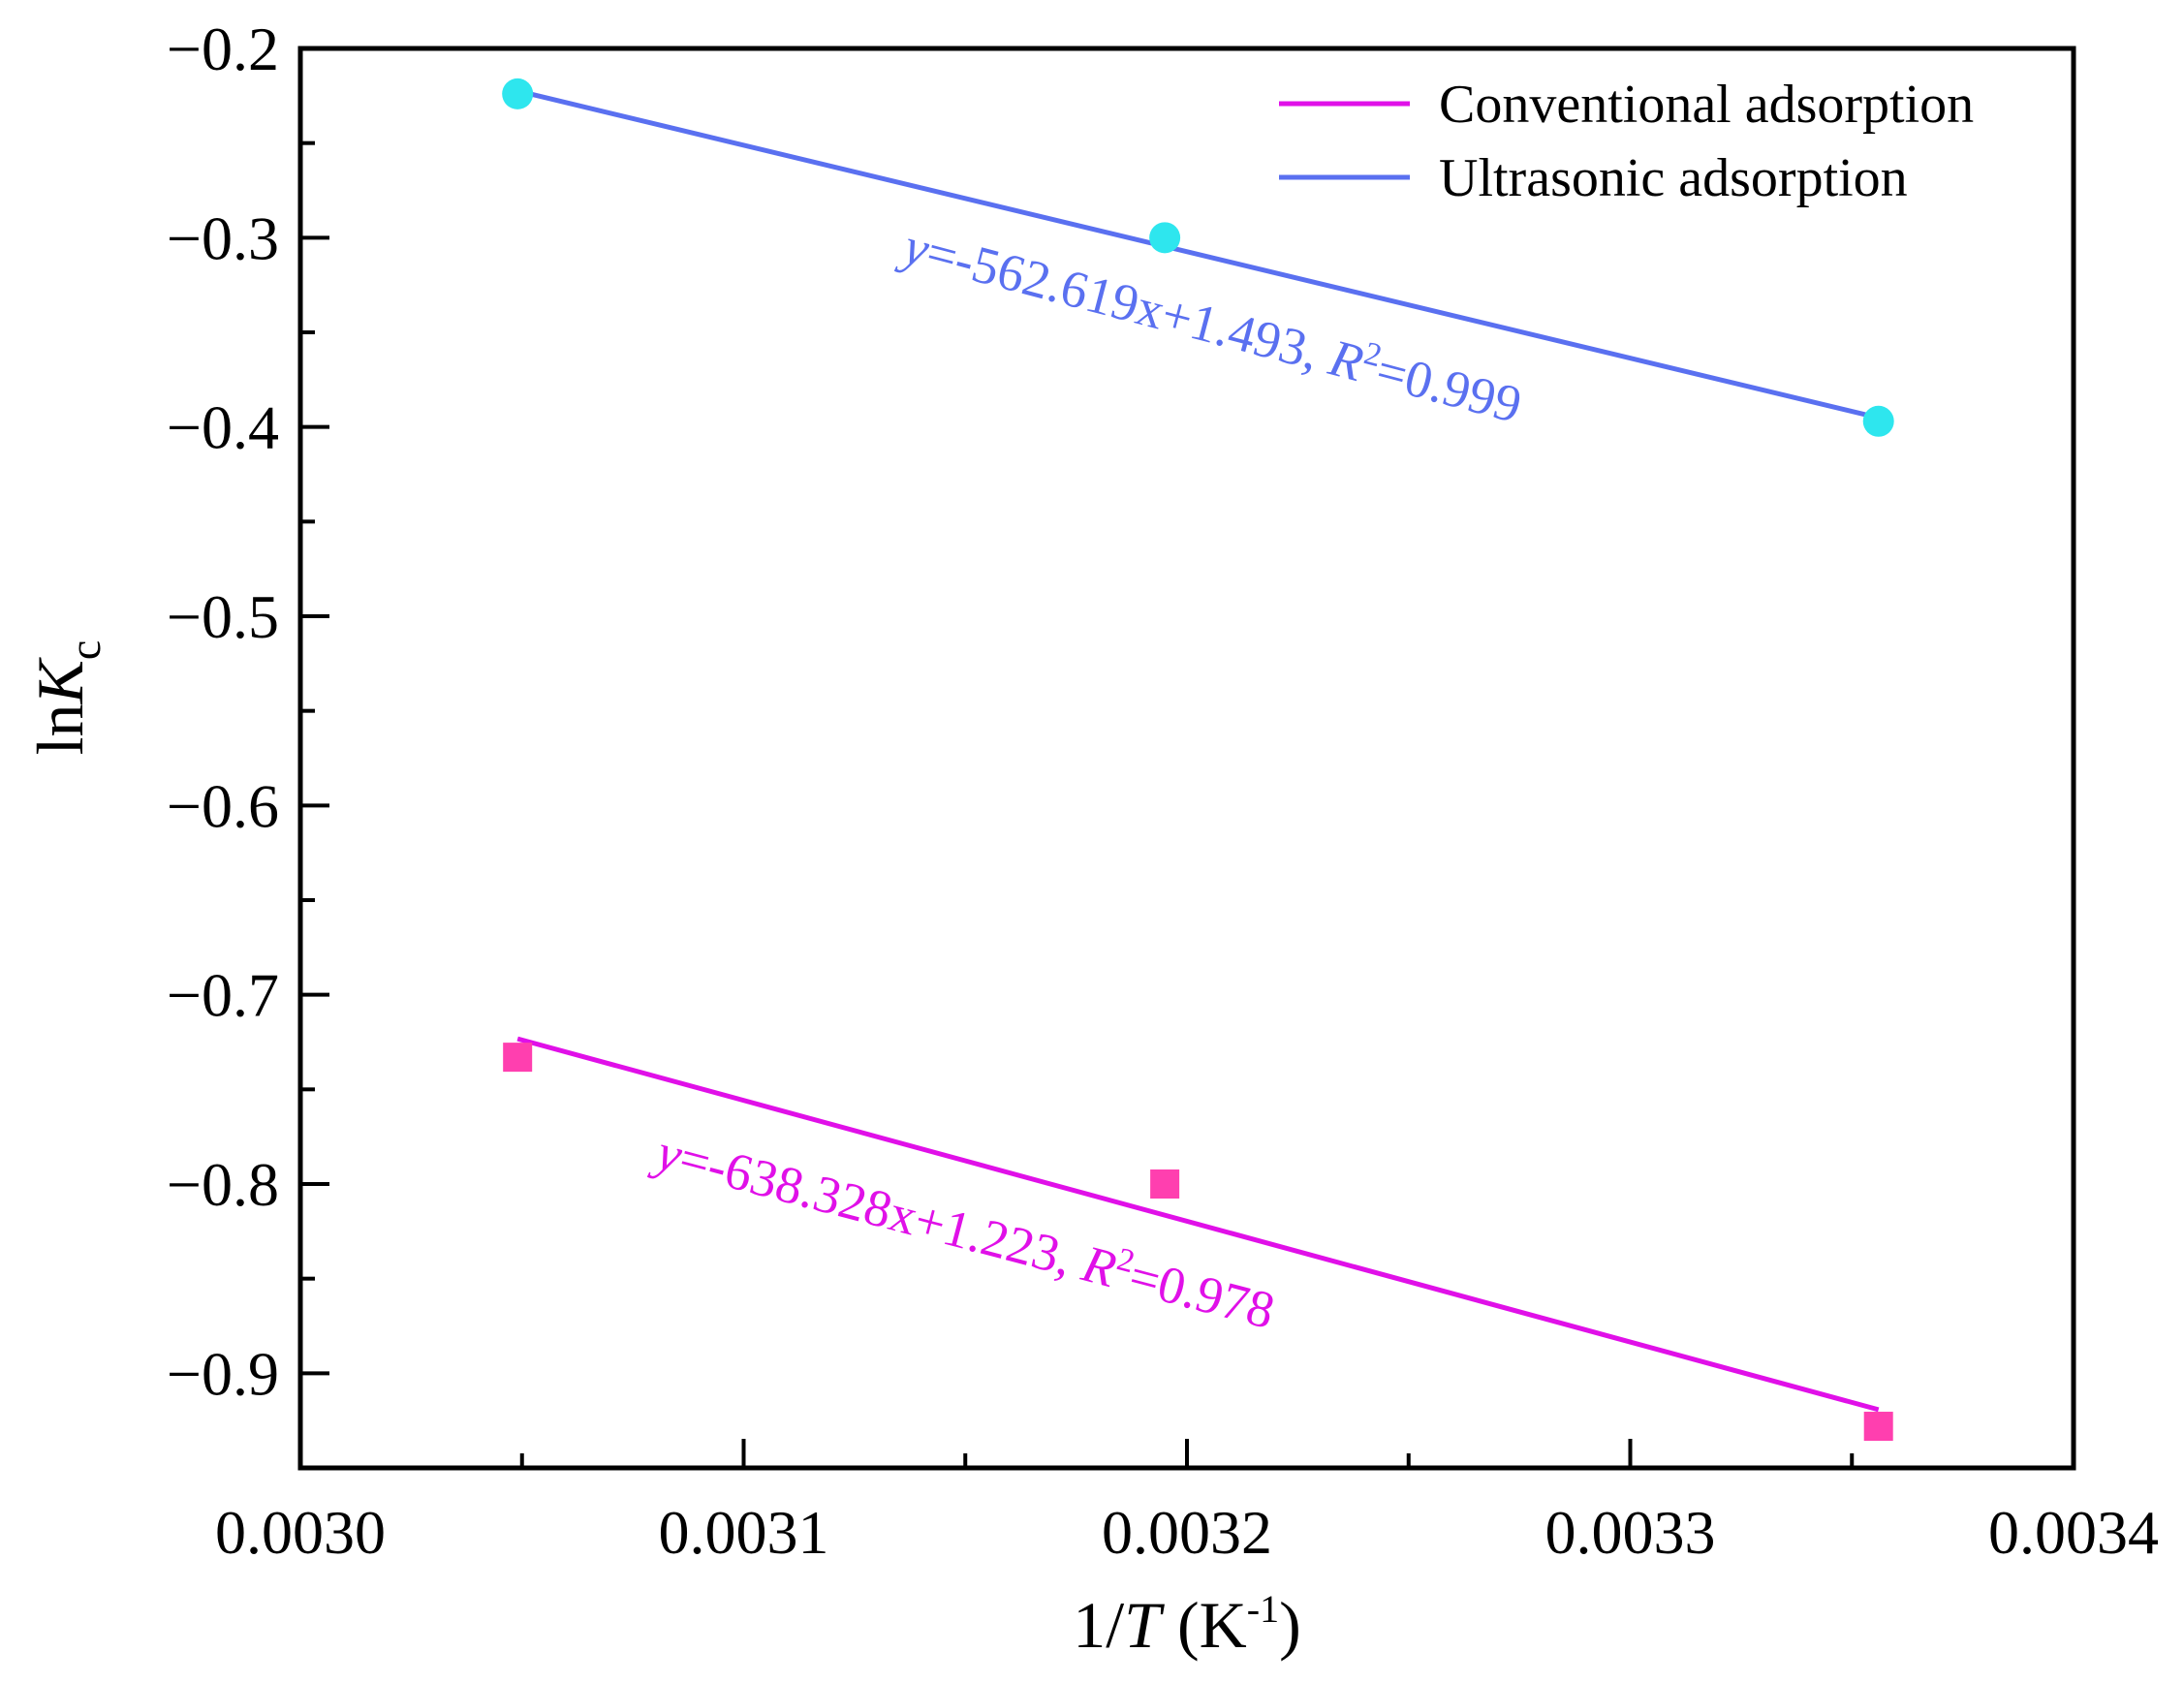  What do you see at coordinates (85, 650) in the screenshot?
I see `y-axis-title-sub: c` at bounding box center [85, 650].